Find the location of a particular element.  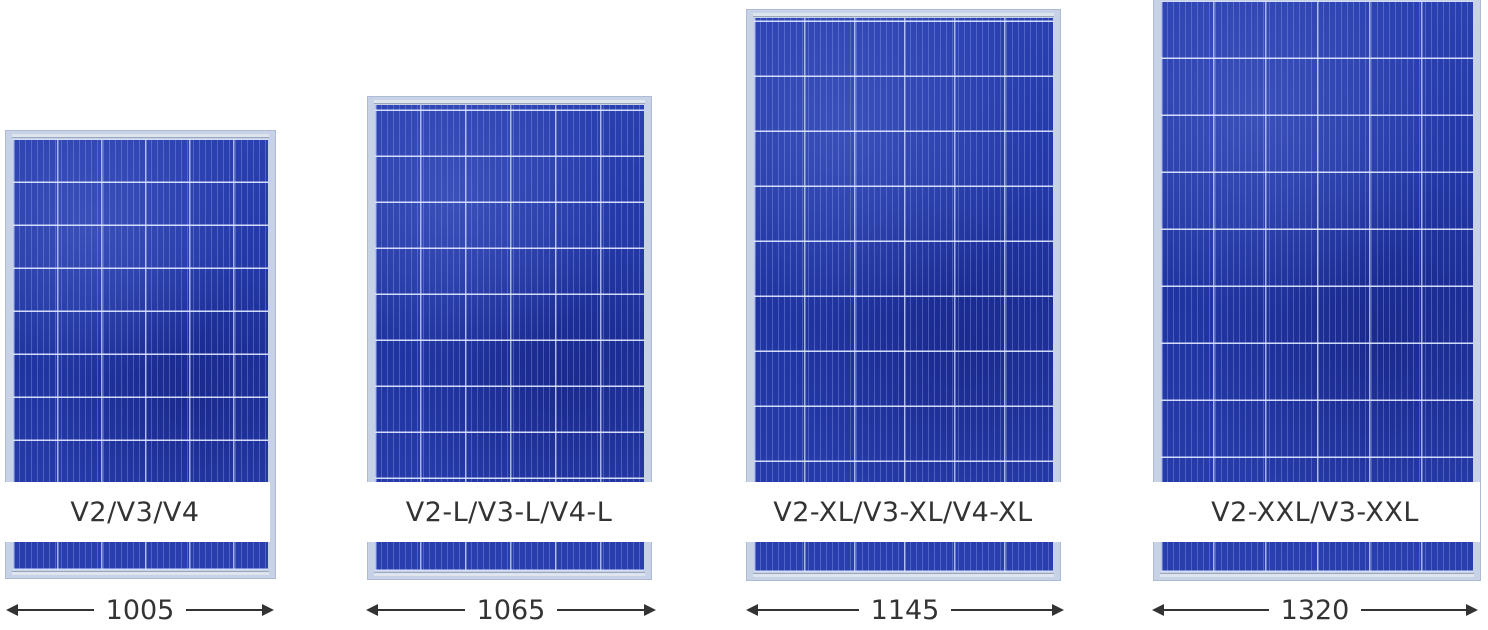

width-dimension-1005: 1005 is located at coordinates (140, 610).